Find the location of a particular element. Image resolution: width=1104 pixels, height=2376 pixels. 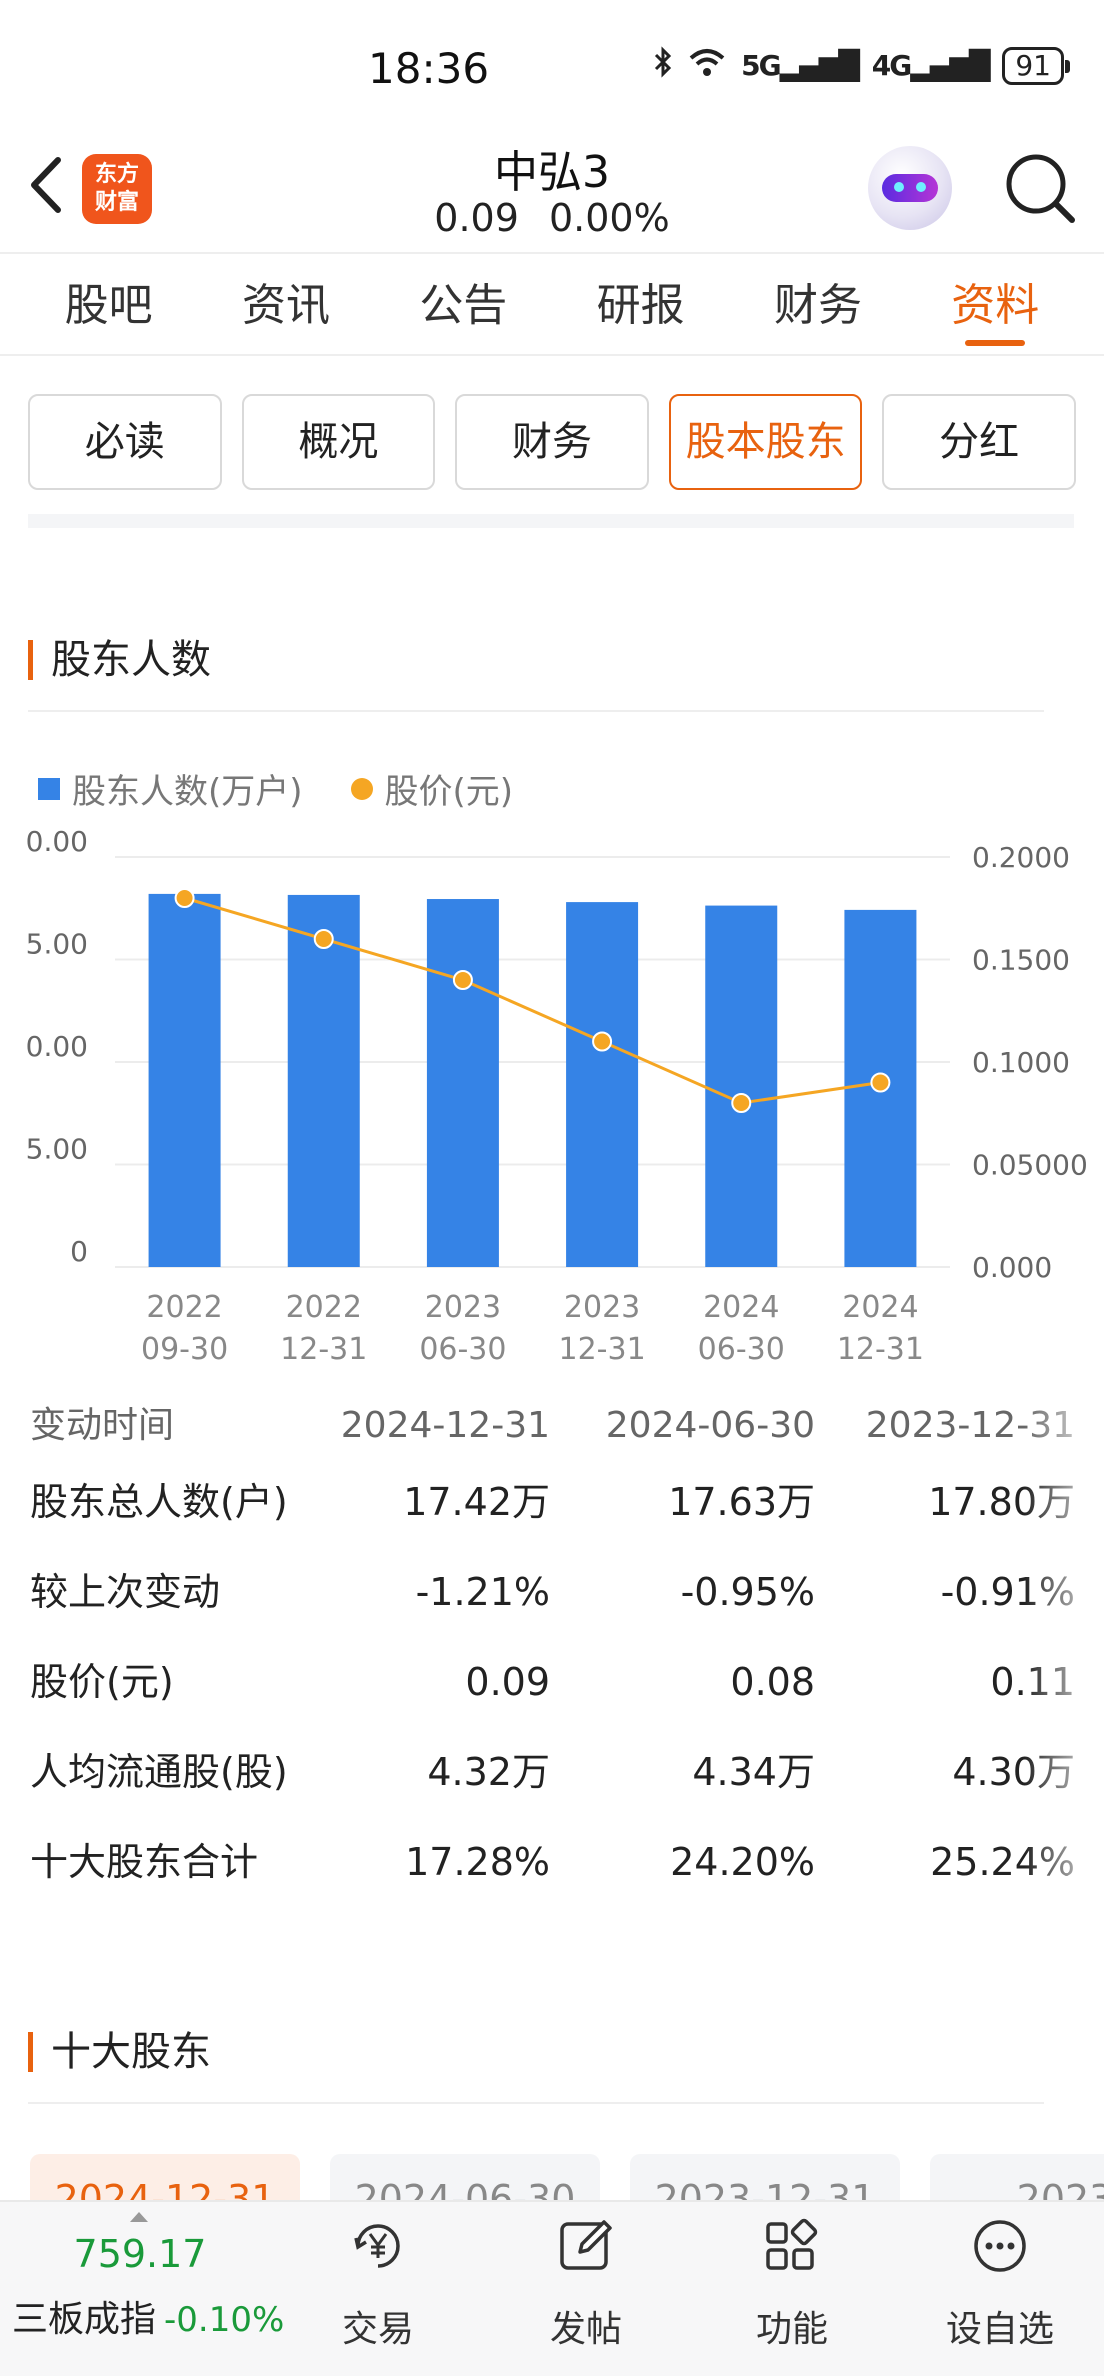

table-header-label: 变动时间 is located at coordinates (102, 1425).